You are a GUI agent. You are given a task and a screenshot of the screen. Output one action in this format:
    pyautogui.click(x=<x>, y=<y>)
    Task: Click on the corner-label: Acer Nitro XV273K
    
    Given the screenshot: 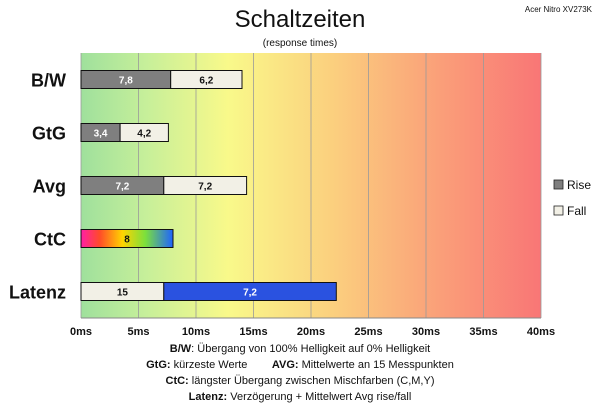 What is the action you would take?
    pyautogui.click(x=559, y=9)
    